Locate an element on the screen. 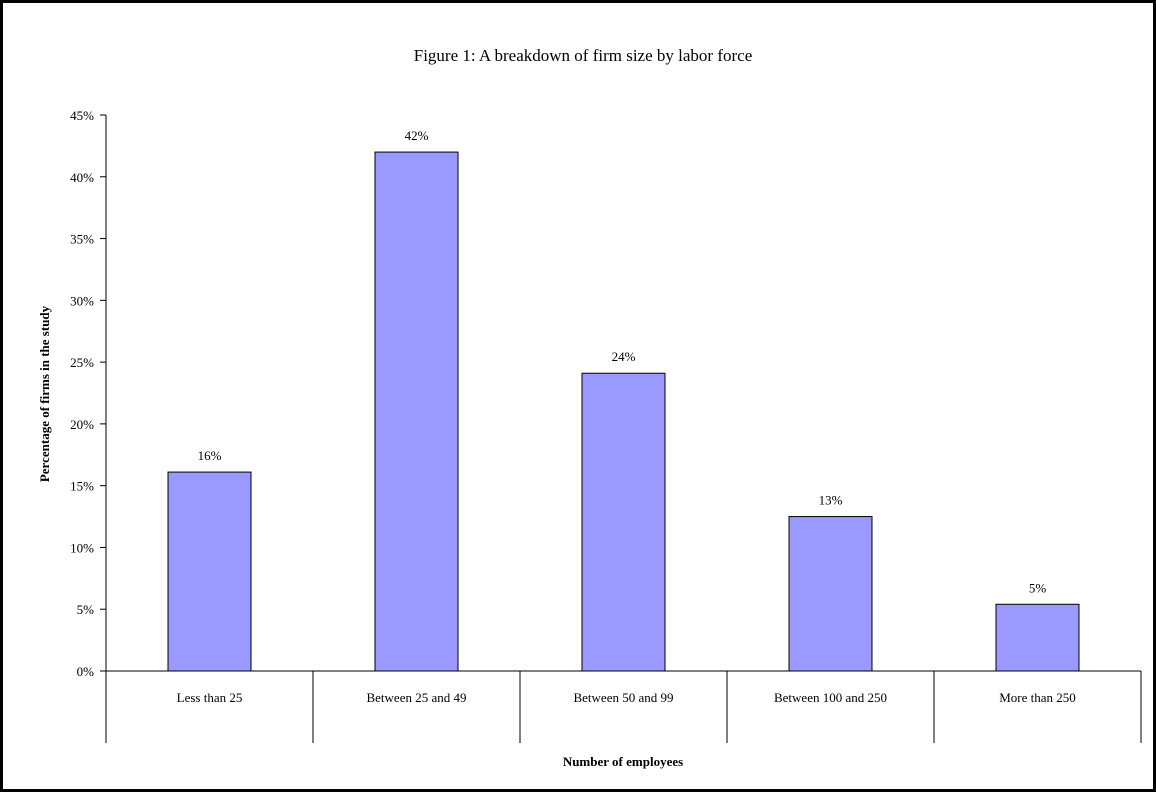 The width and height of the screenshot is (1156, 795). x-tick-label: Between 50 and 99 is located at coordinates (623, 697).